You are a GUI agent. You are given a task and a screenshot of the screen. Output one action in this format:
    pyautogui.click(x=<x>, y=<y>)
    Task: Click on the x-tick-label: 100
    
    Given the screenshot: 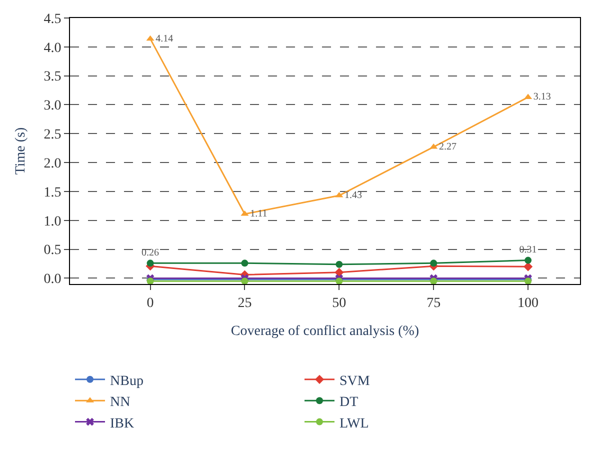 What is the action you would take?
    pyautogui.click(x=528, y=303)
    